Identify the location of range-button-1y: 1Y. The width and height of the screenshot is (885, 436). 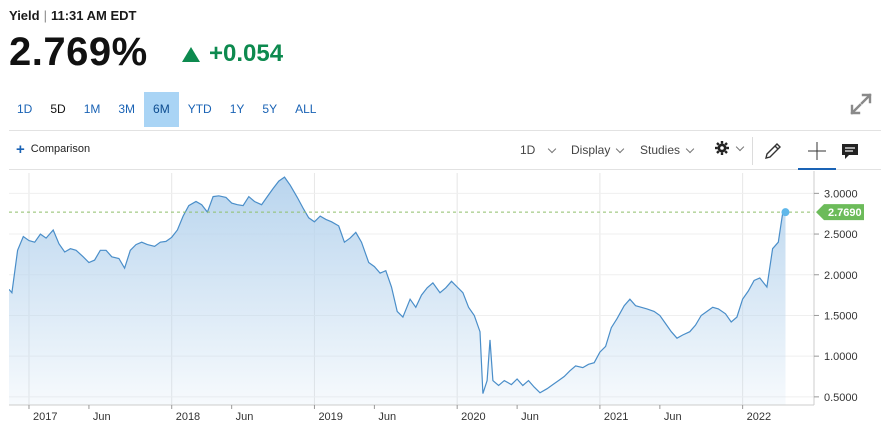
(237, 109).